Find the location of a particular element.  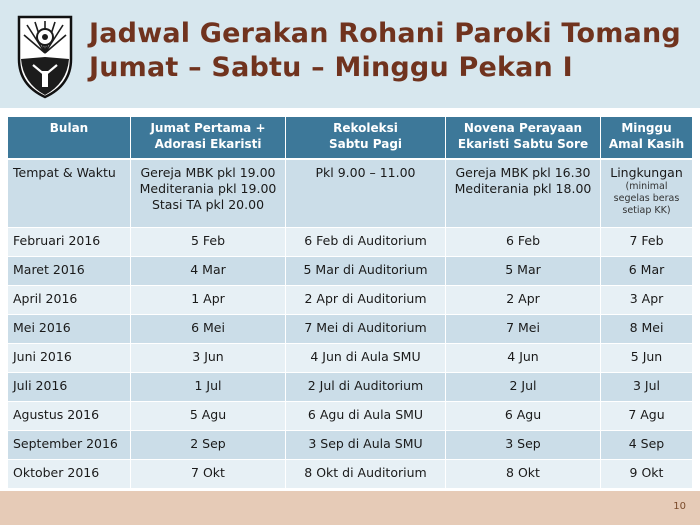

cell-minggu: 9 Okt is located at coordinates (646, 474).